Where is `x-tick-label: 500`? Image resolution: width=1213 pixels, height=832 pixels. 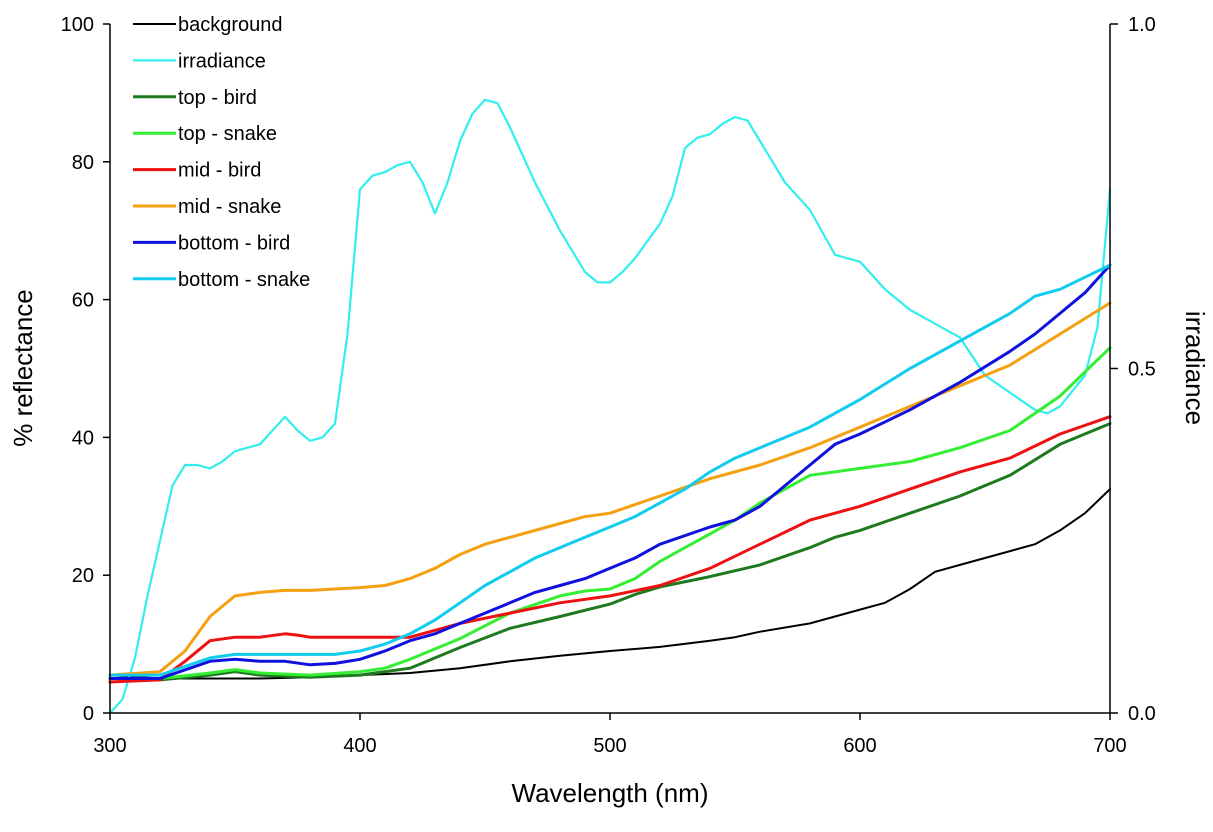
x-tick-label: 500 is located at coordinates (609, 746).